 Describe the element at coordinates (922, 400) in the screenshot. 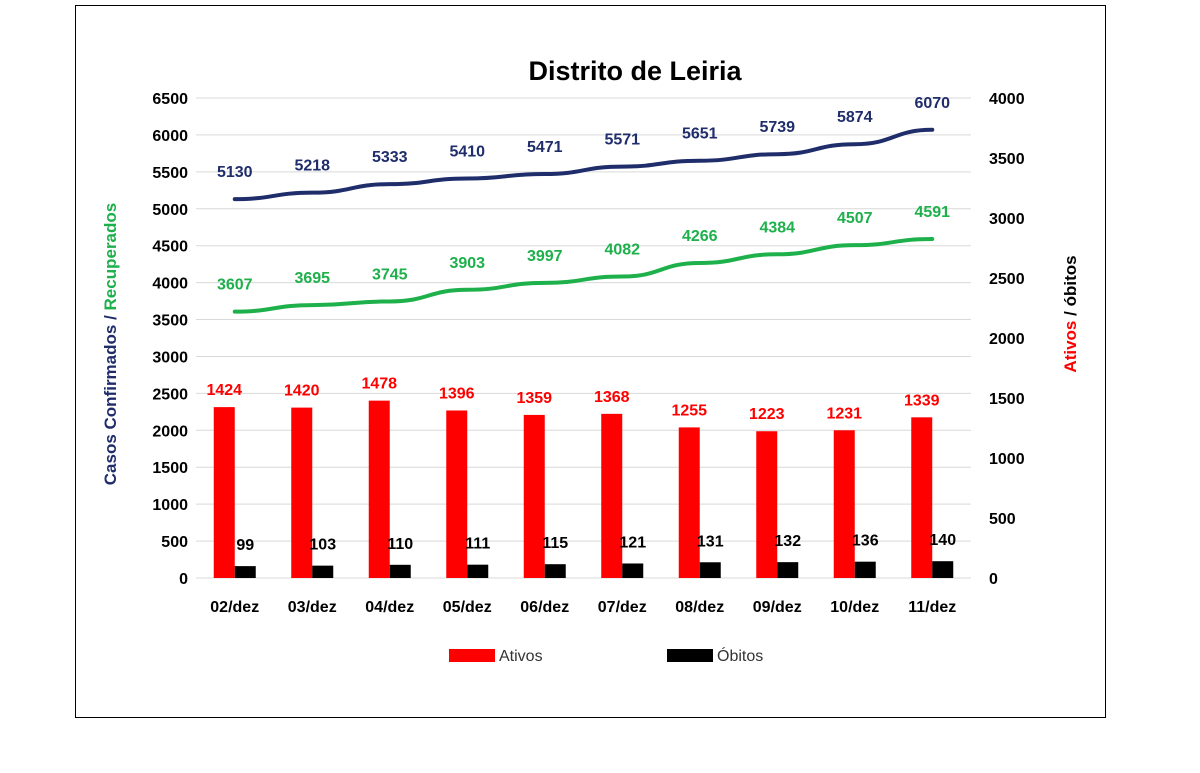

I see `bar-data-label: 1339` at that location.